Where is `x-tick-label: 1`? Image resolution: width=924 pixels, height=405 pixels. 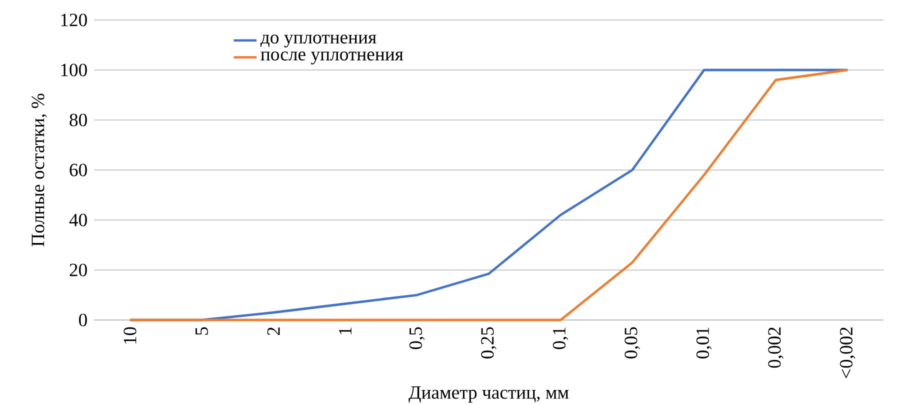 x-tick-label: 1 is located at coordinates (345, 331).